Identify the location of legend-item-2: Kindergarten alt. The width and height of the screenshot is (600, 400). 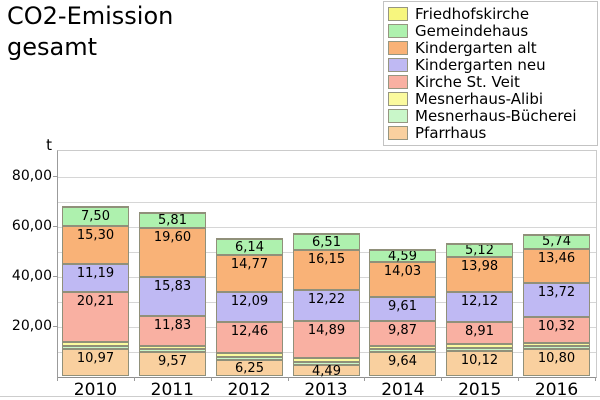
(491, 47).